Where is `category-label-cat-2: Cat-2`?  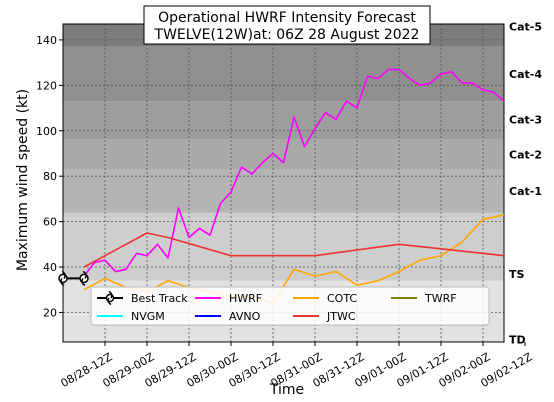 category-label-cat-2: Cat-2 is located at coordinates (525, 155).